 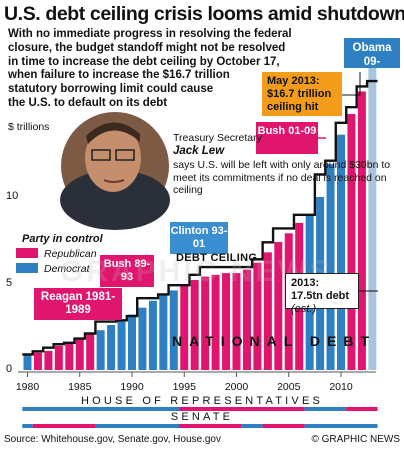 What do you see at coordinates (70, 254) in the screenshot?
I see `legend-republican-label: Republican` at bounding box center [70, 254].